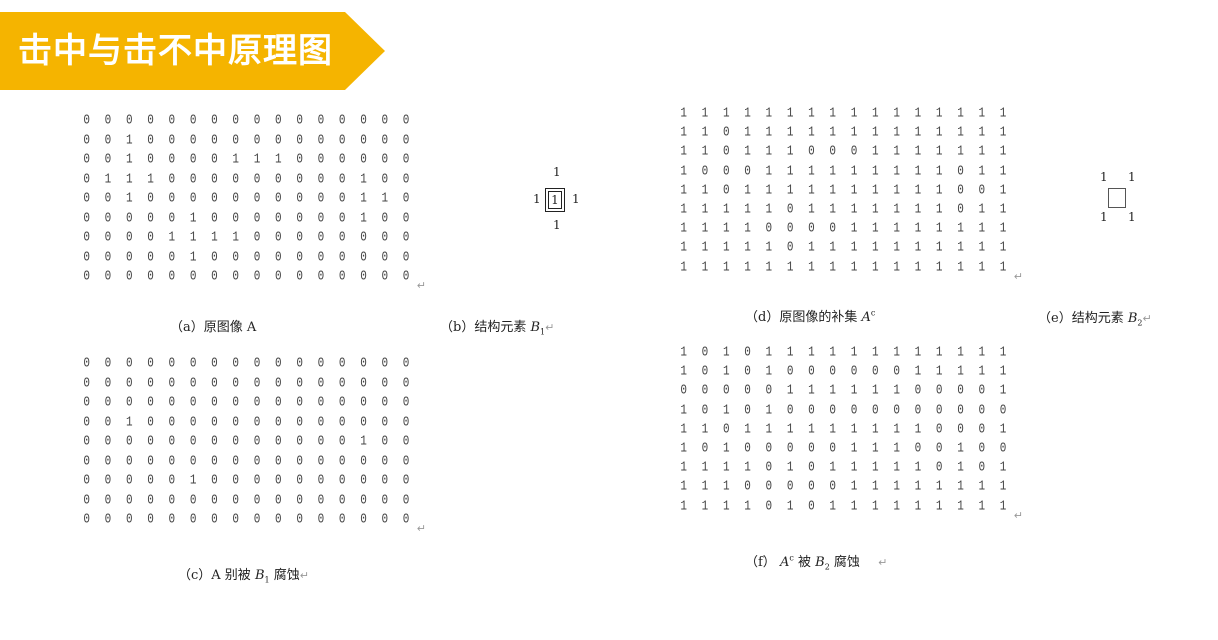 This screenshot has height=640, width=1218. What do you see at coordinates (557, 225) in the screenshot?
I see `se-b1-bottom: 1` at bounding box center [557, 225].